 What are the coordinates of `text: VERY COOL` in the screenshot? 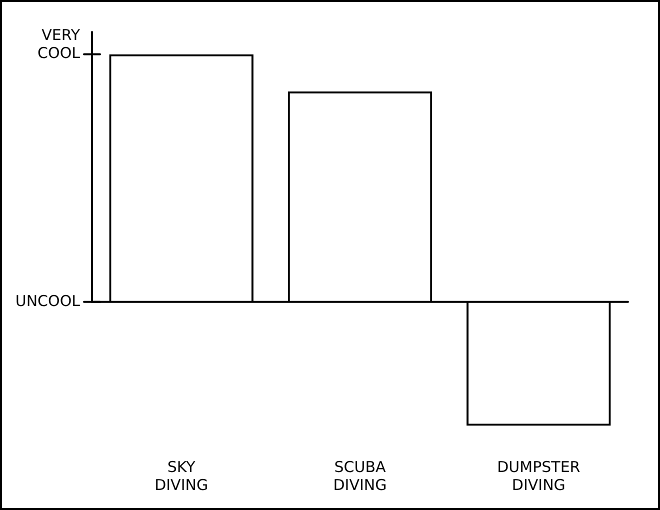 It's located at (59, 44).